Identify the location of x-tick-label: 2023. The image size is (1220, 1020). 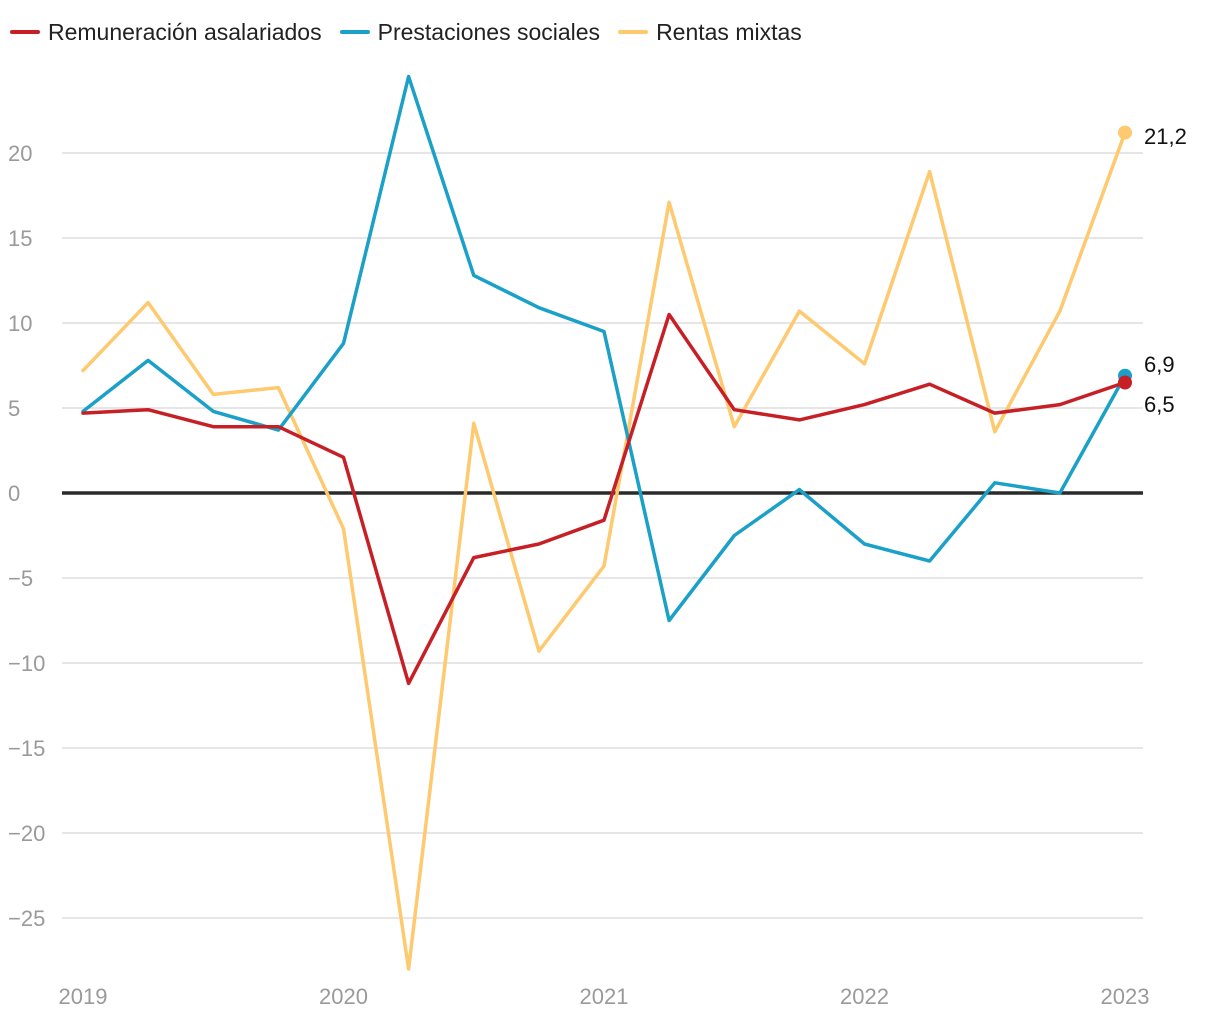
(1125, 996).